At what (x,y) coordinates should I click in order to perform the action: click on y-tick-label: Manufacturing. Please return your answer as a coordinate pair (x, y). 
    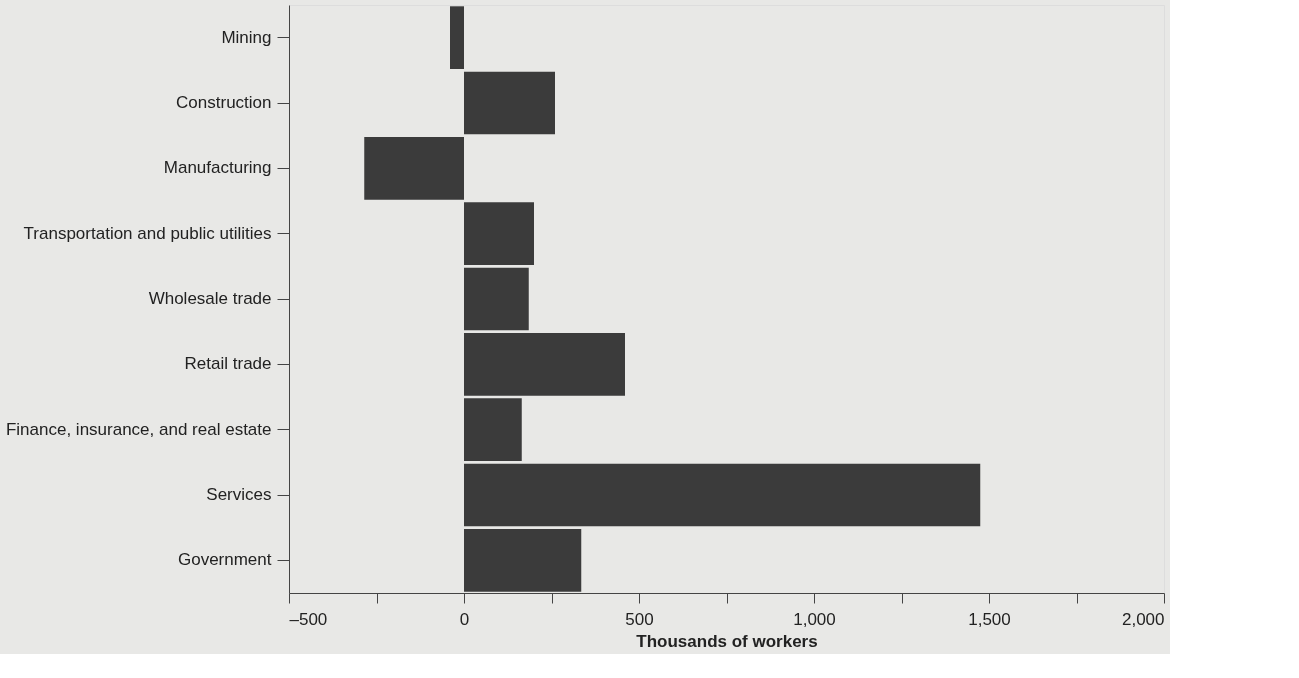
    Looking at the image, I should click on (217, 168).